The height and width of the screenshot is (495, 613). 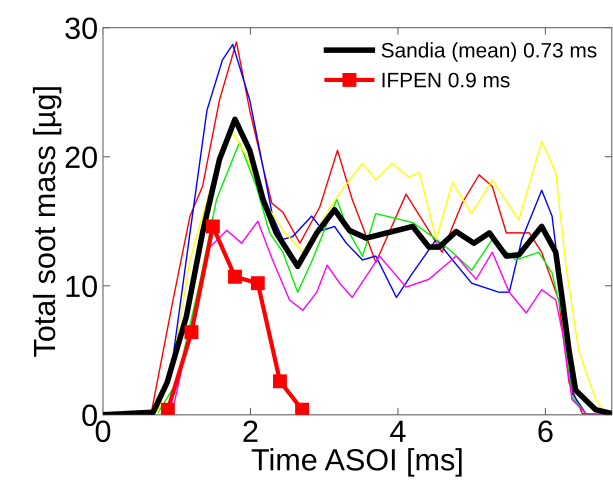 I want to click on x-tick-label: 4, so click(x=398, y=431).